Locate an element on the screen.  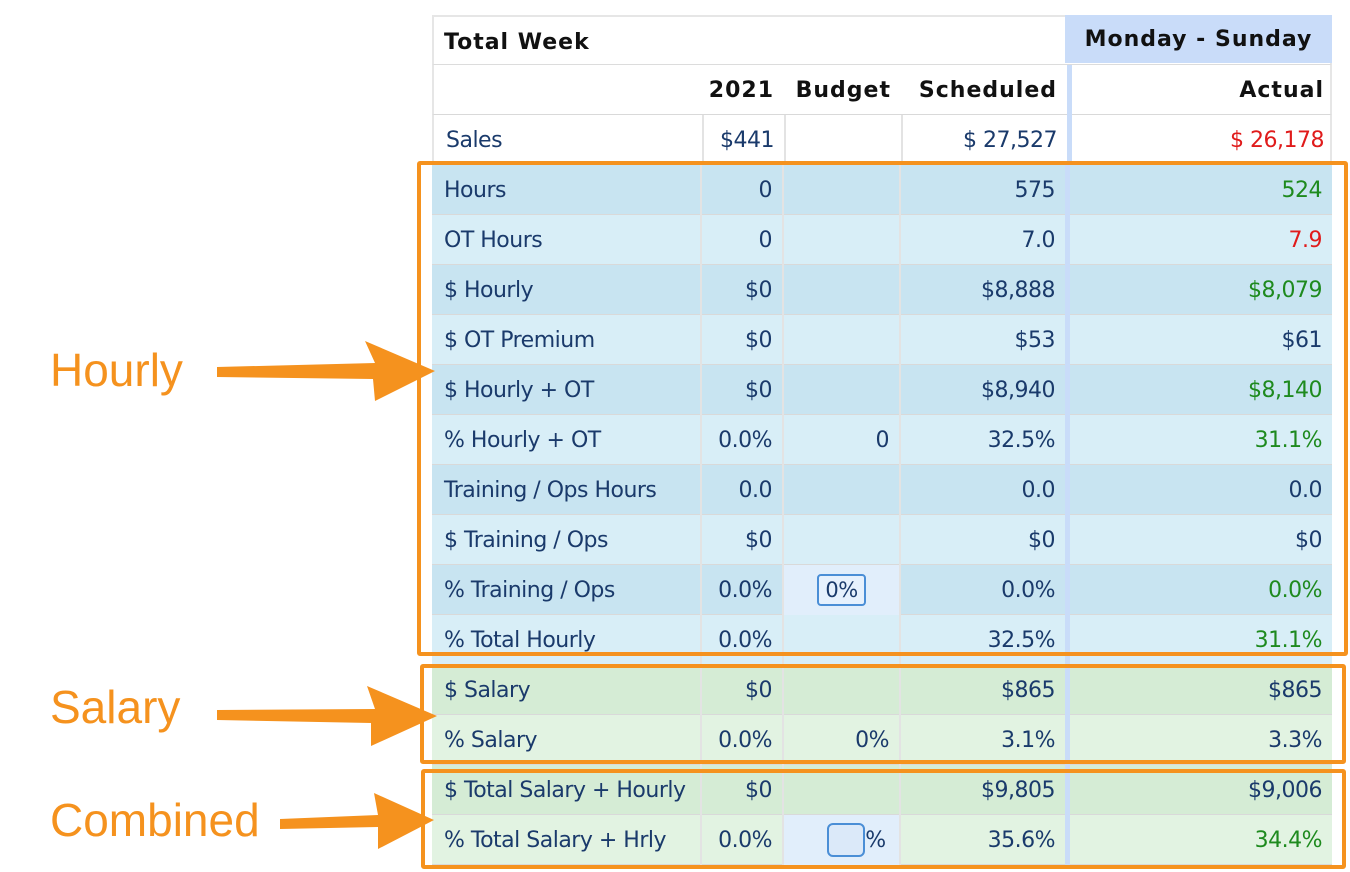
row-label: $ Salary is located at coordinates (487, 690).